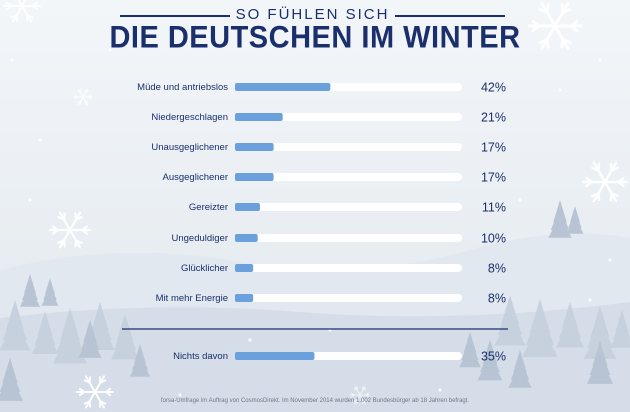  I want to click on bar-row: Ungeduldiger 10%, so click(338, 239).